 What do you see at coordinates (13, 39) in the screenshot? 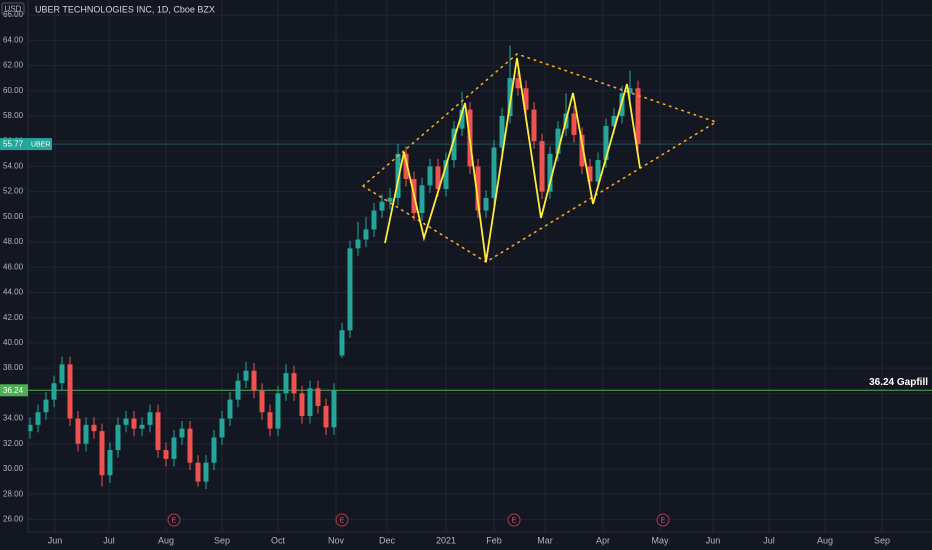
I see `y-tick-label: 64.00` at bounding box center [13, 39].